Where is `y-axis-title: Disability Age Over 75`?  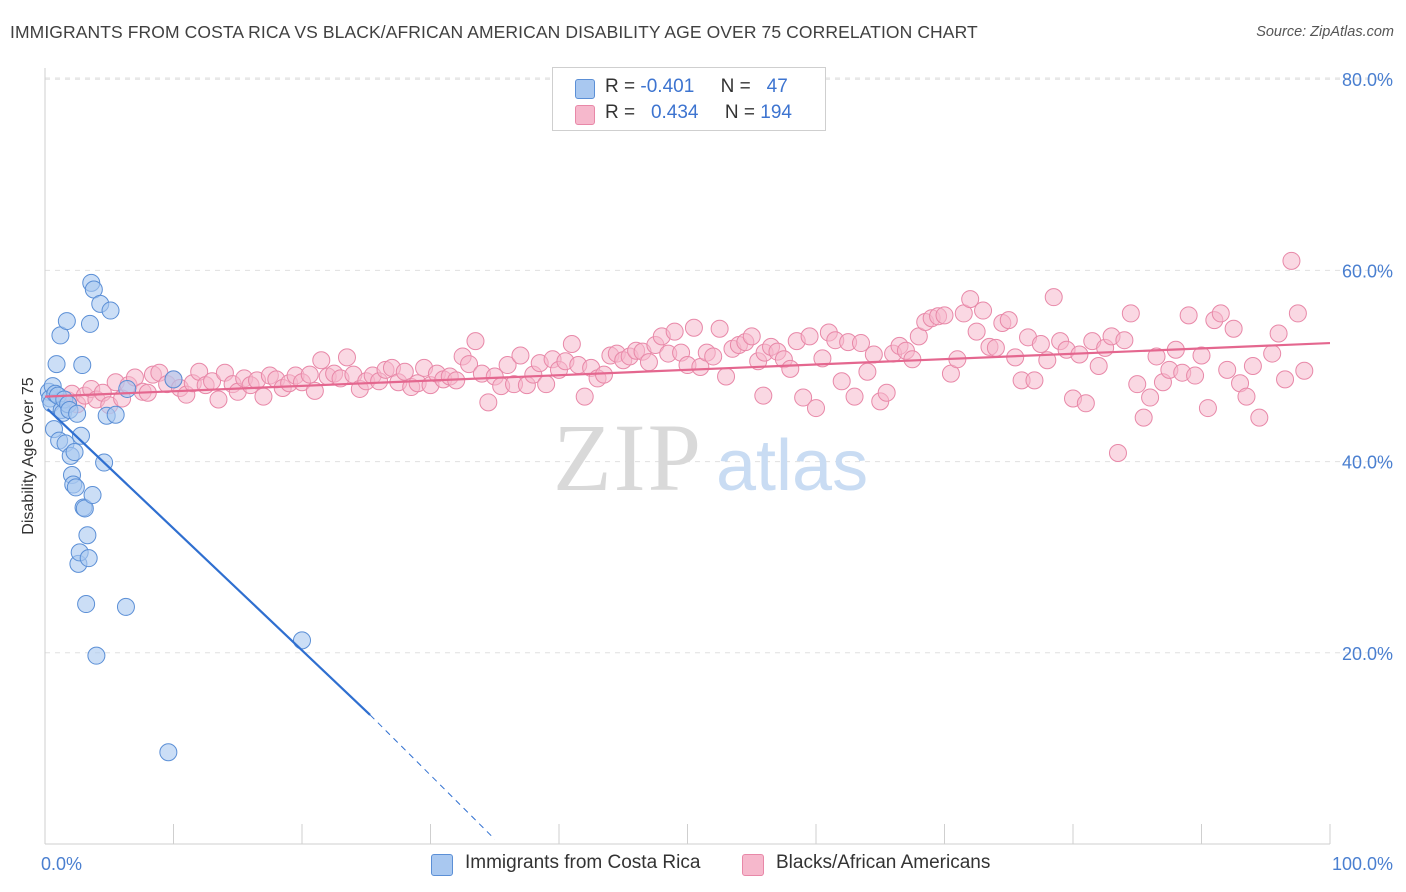
y-axis-title: Disability Age Over 75 is located at coordinates (28, 456).